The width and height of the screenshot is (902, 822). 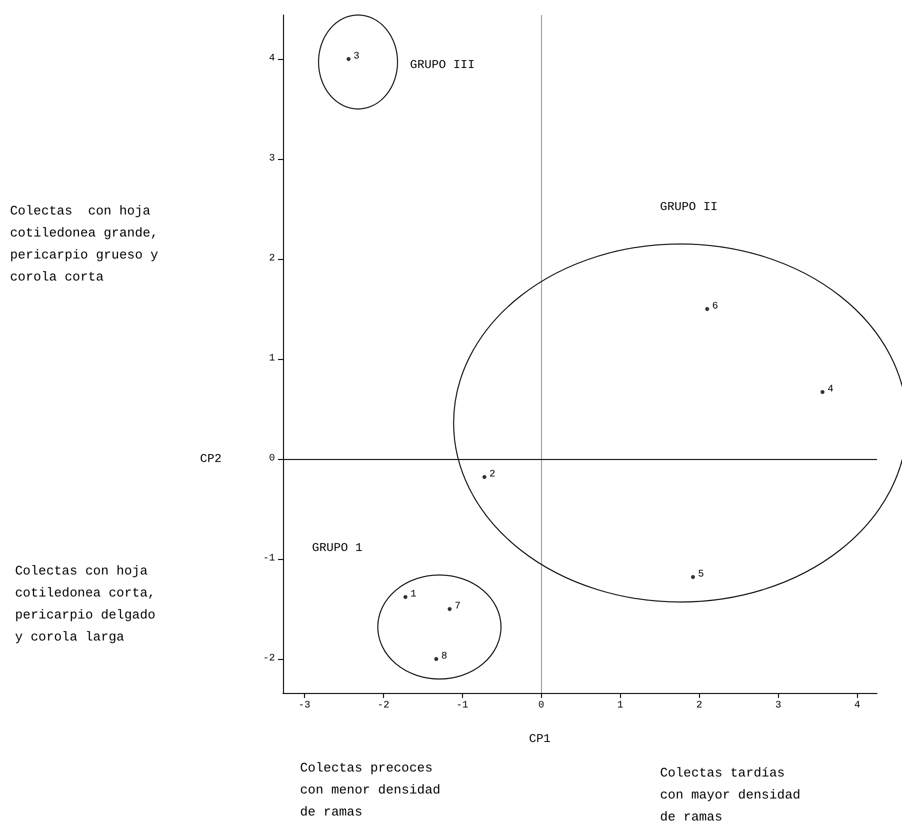 I want to click on annotation: 2, so click(x=492, y=475).